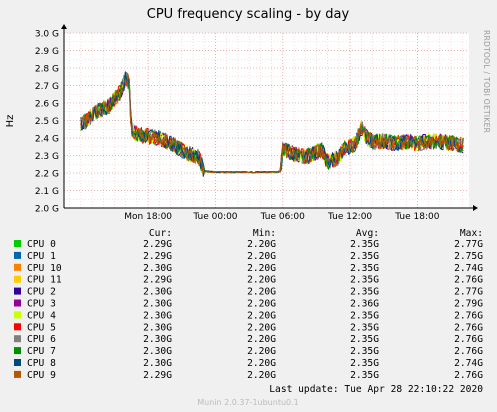 Image resolution: width=497 pixels, height=412 pixels. I want to click on legend-name: CPU 6, so click(41, 339).